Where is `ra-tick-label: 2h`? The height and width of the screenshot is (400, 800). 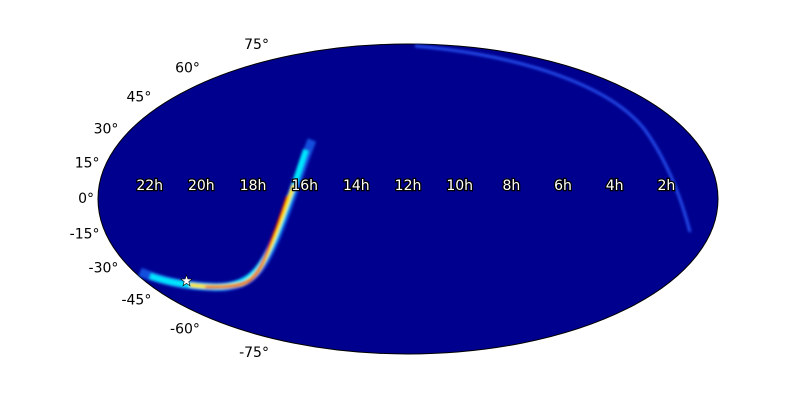
ra-tick-label: 2h is located at coordinates (666, 186).